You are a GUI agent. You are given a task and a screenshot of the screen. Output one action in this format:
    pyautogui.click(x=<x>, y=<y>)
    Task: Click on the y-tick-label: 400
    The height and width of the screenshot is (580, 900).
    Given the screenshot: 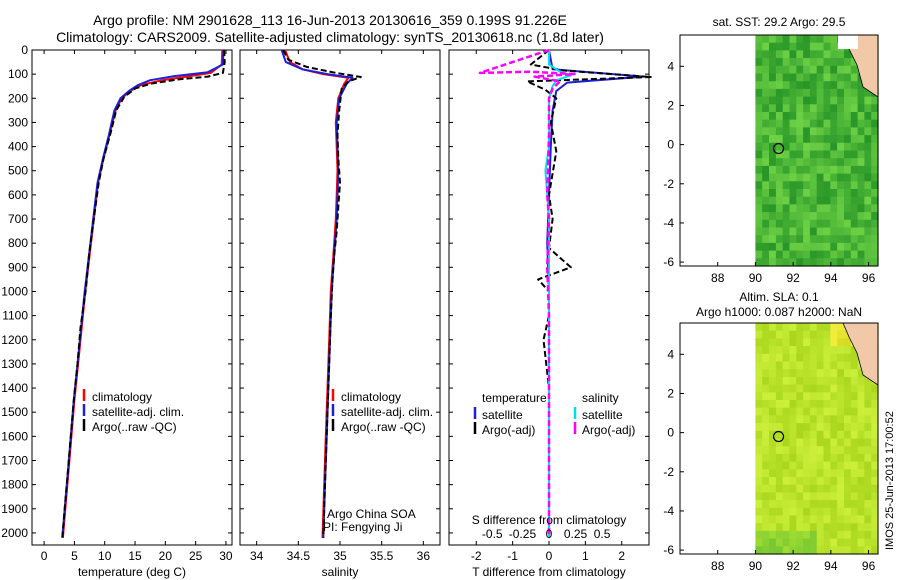 What is the action you would take?
    pyautogui.click(x=18, y=147)
    